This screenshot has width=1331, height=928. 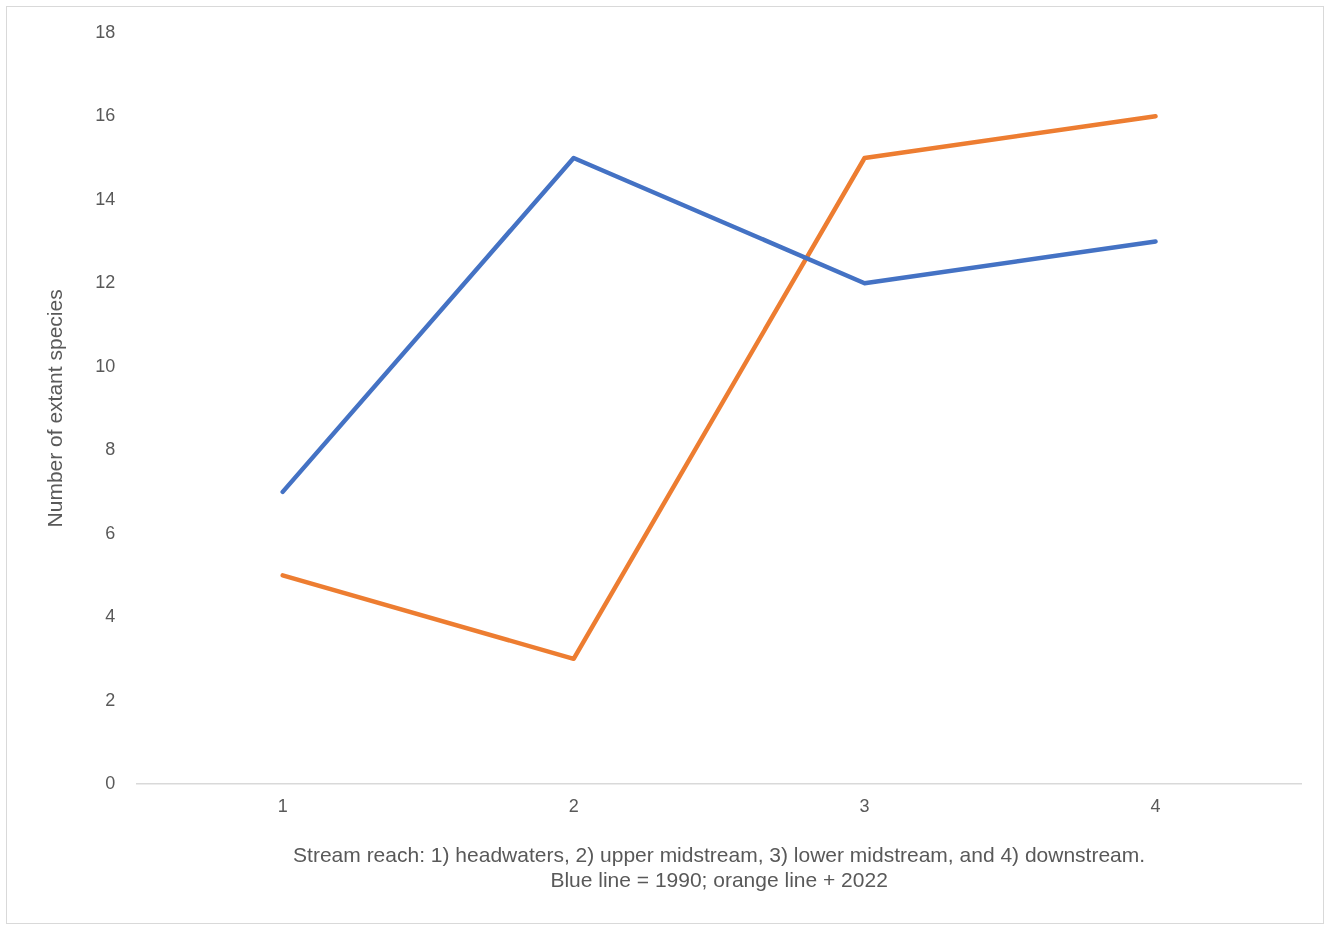 I want to click on y-tick-label: 16, so click(x=105, y=115).